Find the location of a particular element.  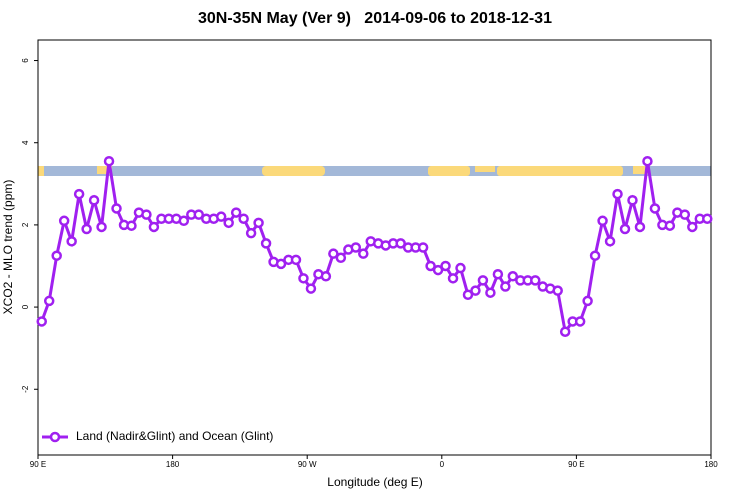

y-tick-label: 0 is located at coordinates (25, 306).